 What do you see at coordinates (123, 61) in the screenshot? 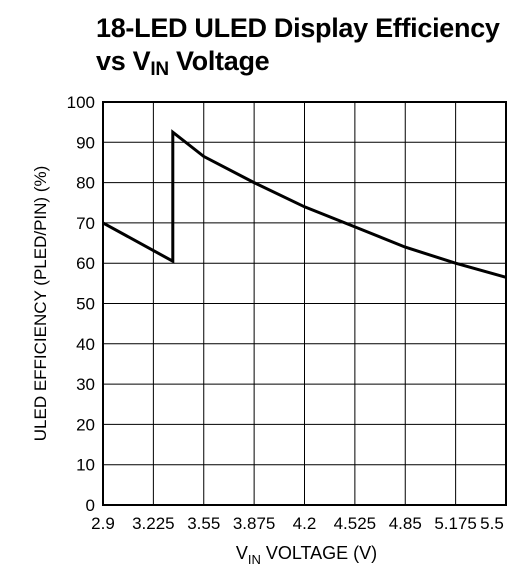
I see `title-prefix: vs V` at bounding box center [123, 61].